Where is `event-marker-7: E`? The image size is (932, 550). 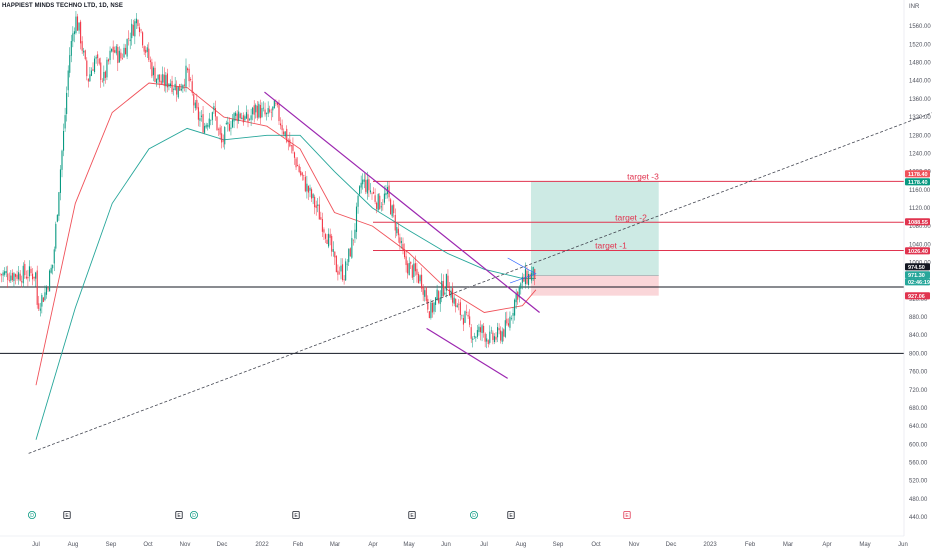
event-marker-7: E is located at coordinates (511, 515).